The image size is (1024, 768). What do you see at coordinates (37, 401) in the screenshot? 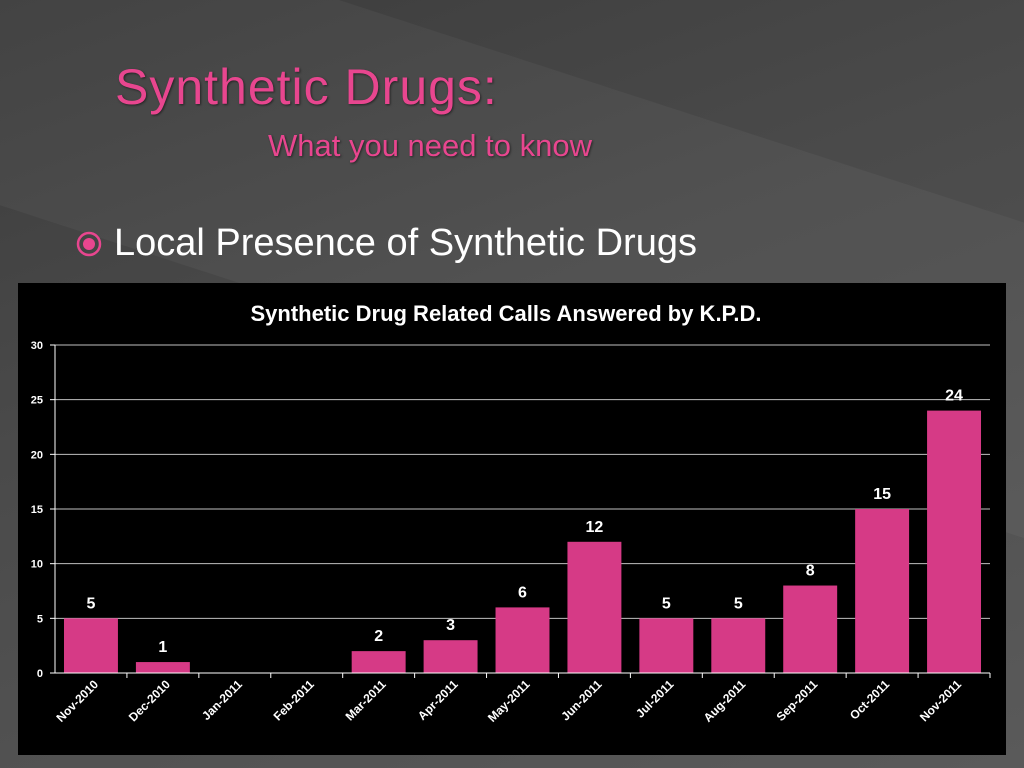
I see `y-tick-label: 25` at bounding box center [37, 401].